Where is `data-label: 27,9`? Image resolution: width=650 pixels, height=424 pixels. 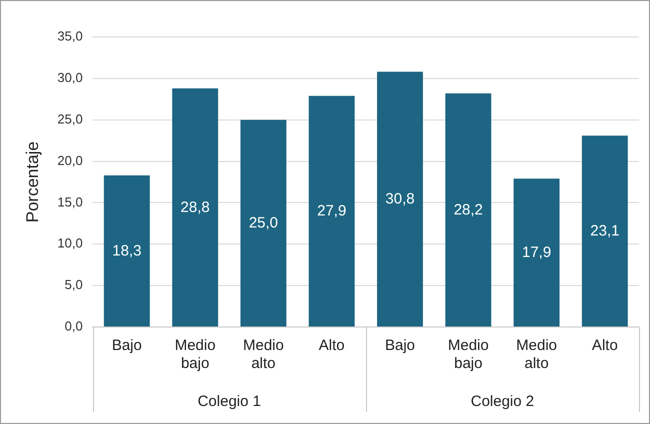
data-label: 27,9 is located at coordinates (331, 211).